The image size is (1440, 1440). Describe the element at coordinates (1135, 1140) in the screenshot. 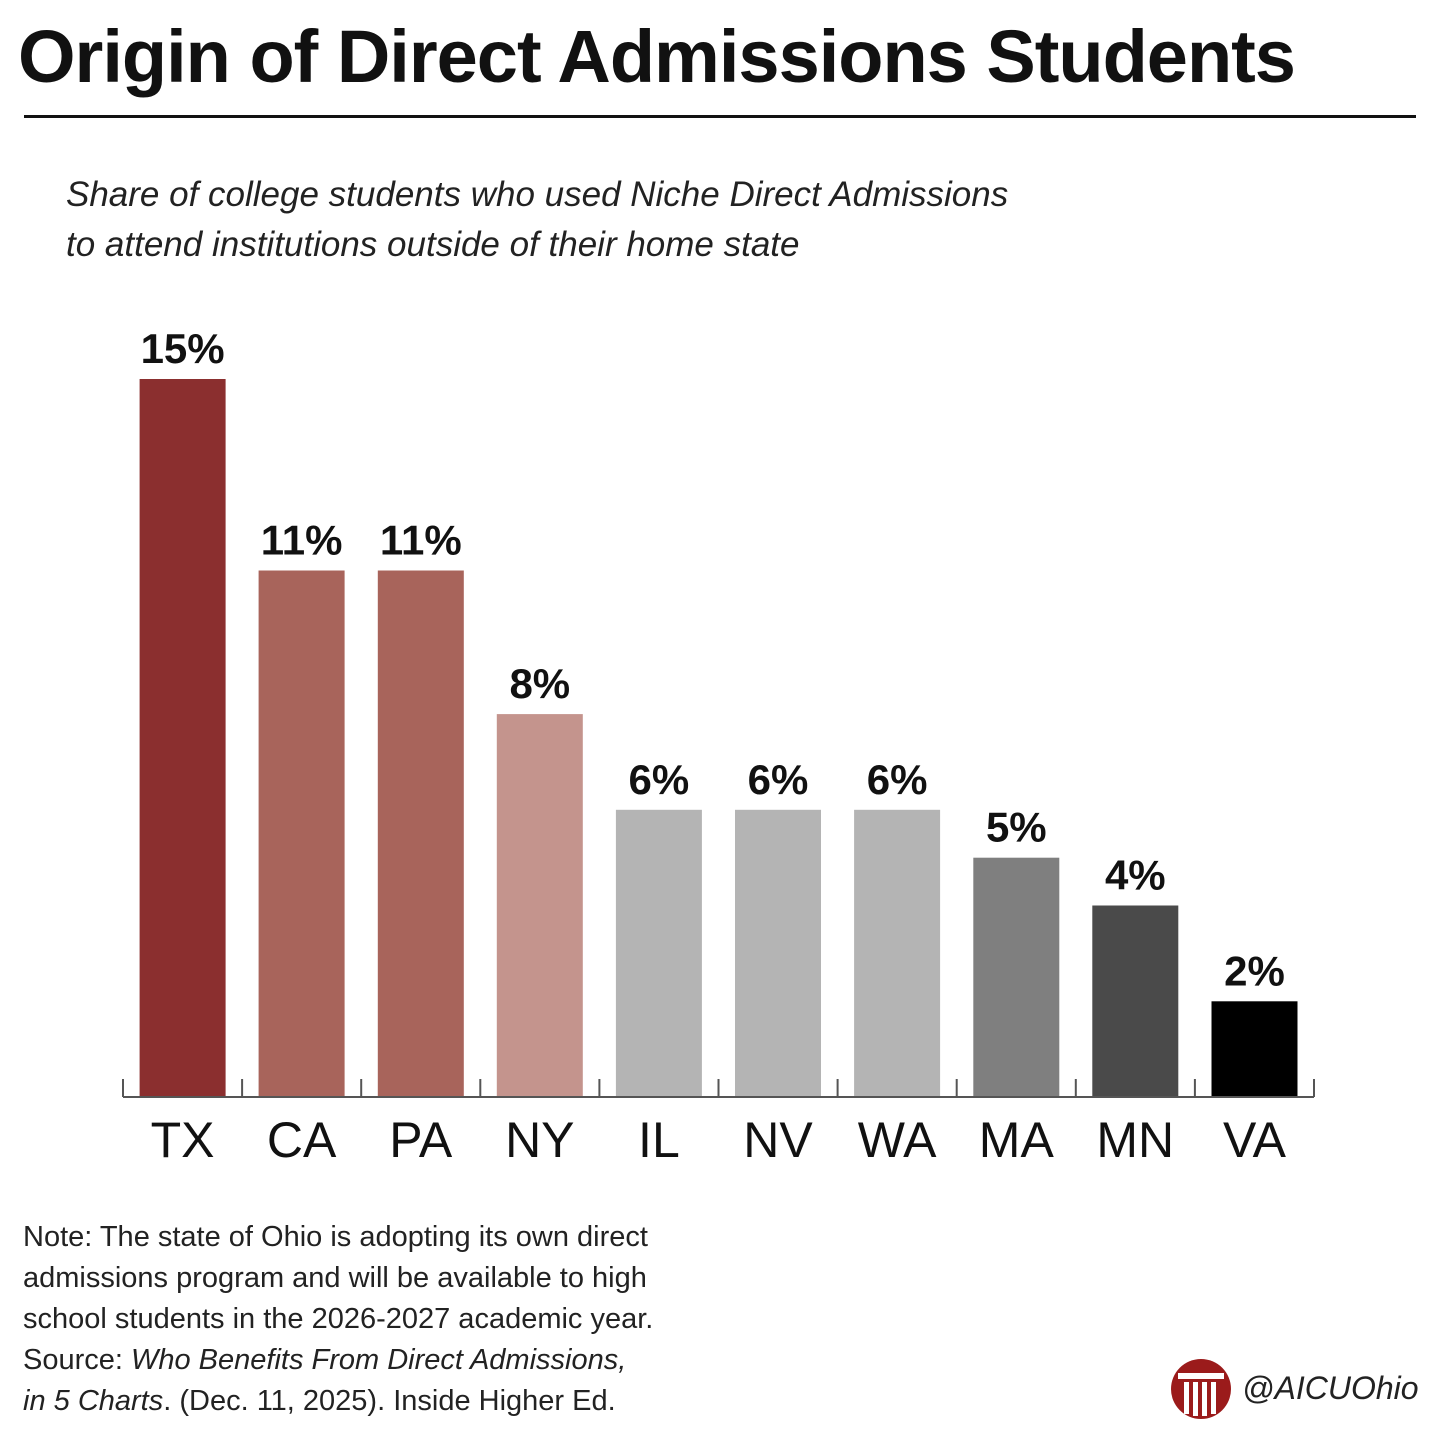

I see `x-tick-label-mn: MN` at that location.